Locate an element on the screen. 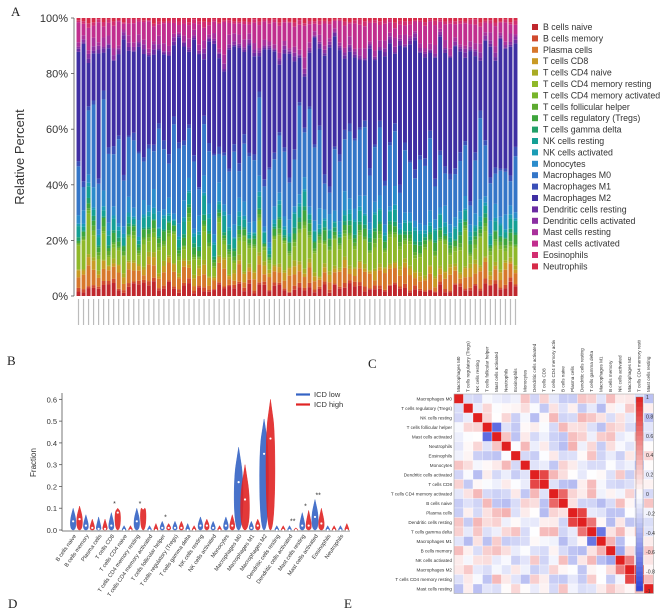 This screenshot has height=612, width=662. colorbar-segment is located at coordinates (639, 453).